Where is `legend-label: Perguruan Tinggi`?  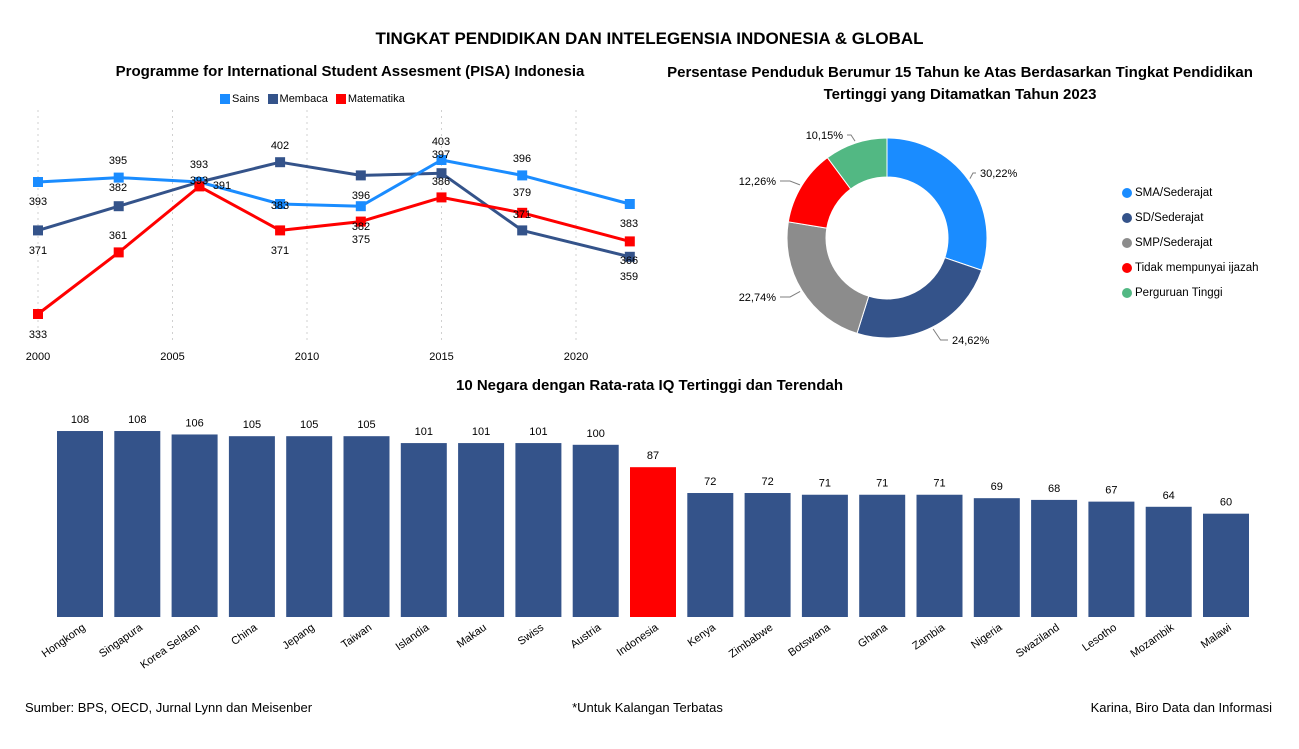 legend-label: Perguruan Tinggi is located at coordinates (1179, 292).